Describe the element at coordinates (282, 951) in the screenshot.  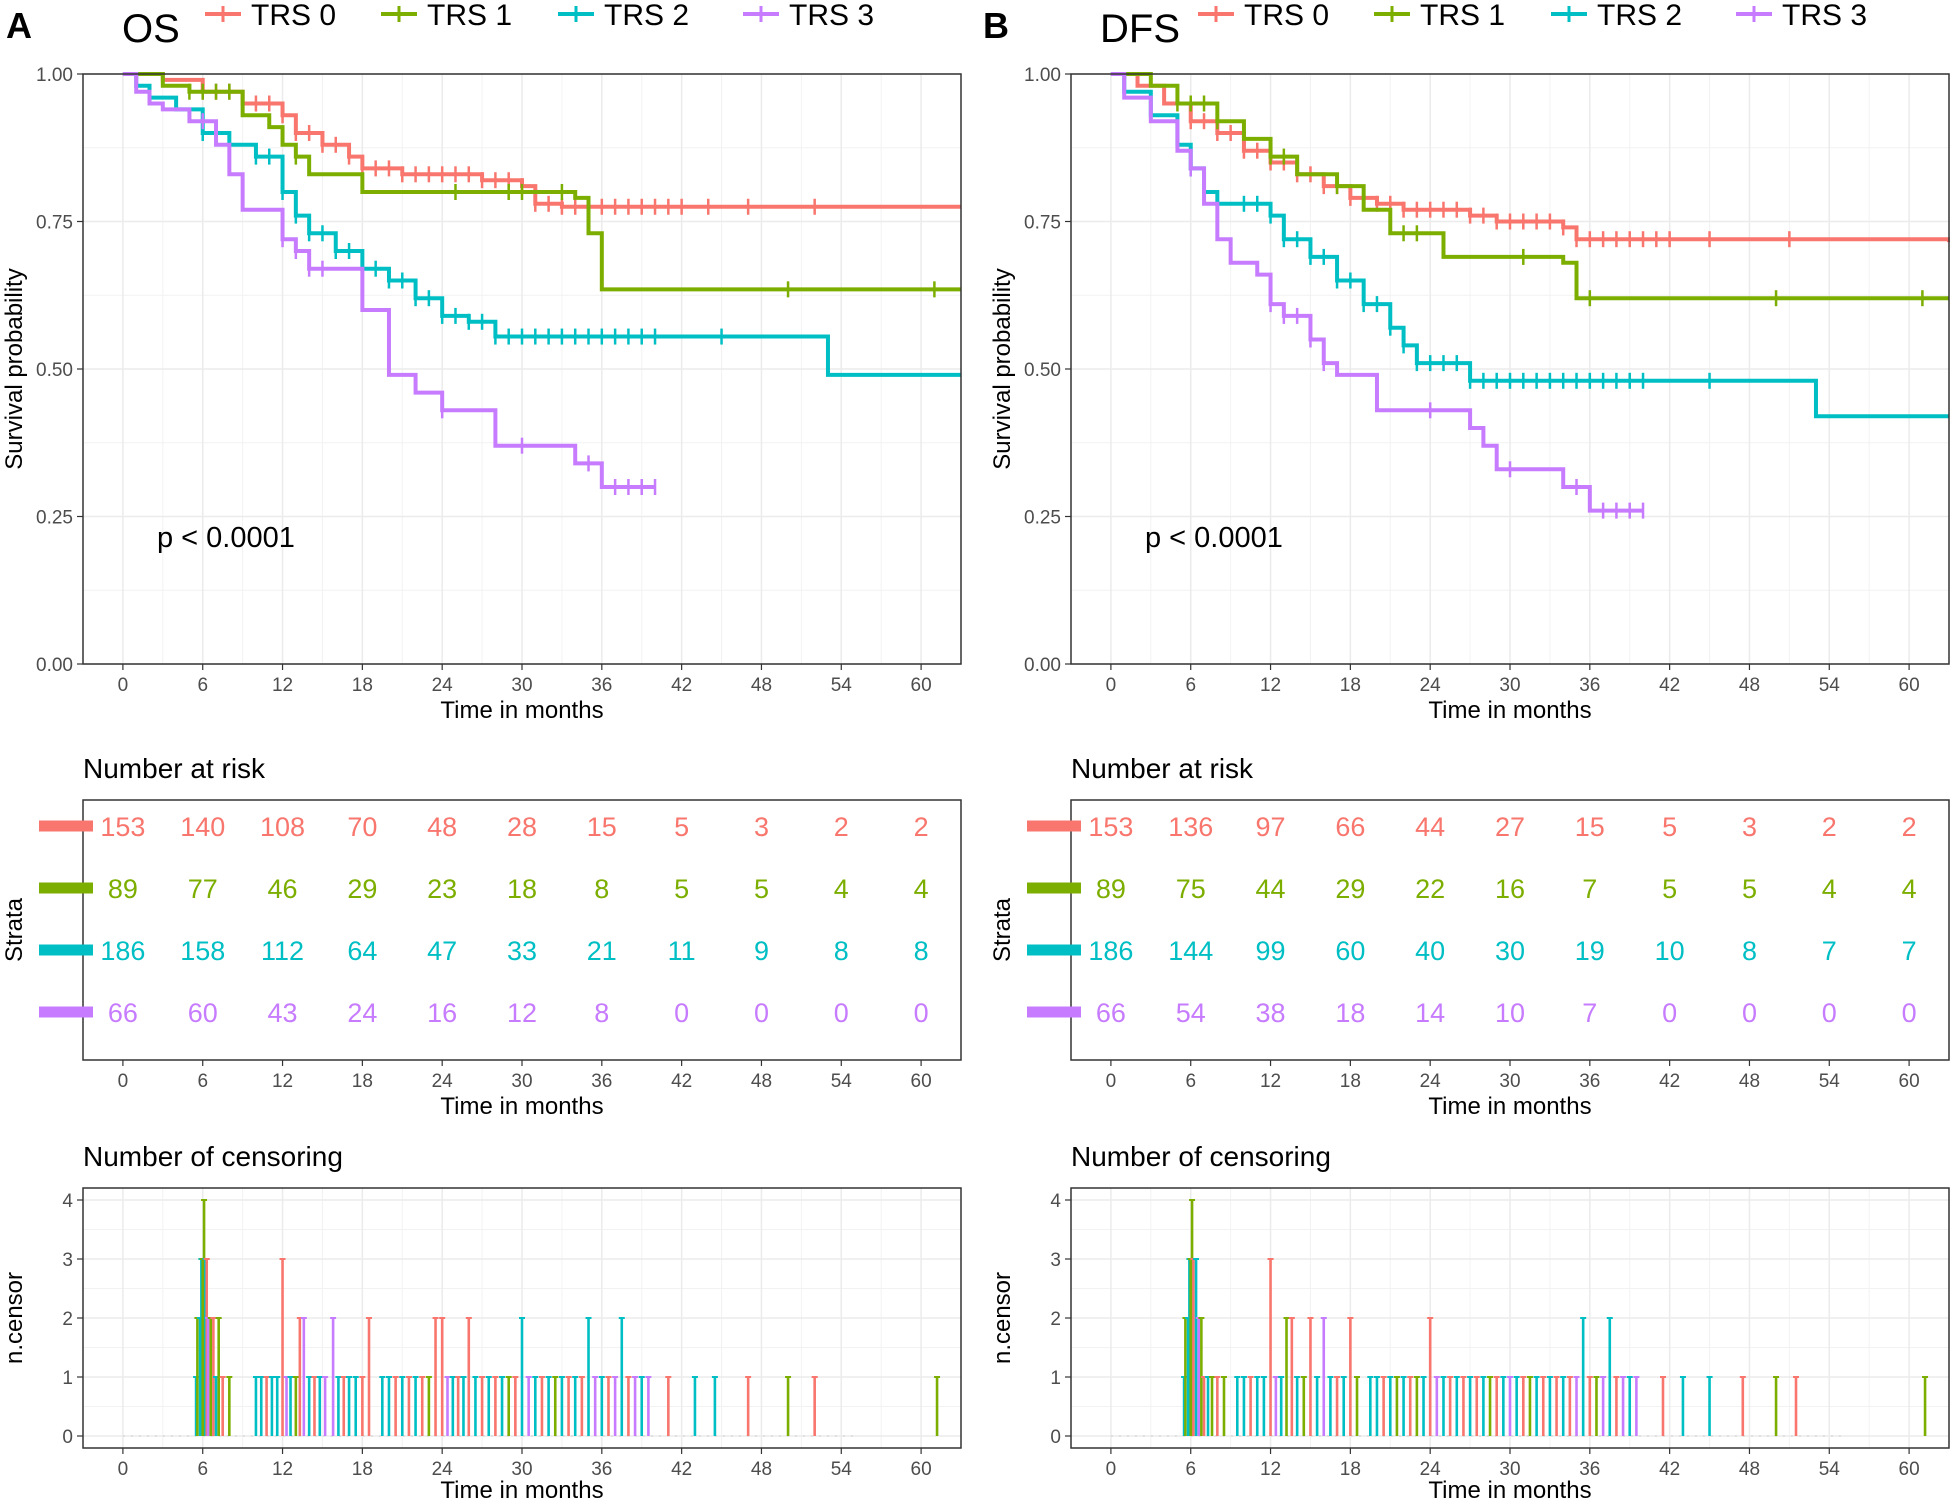
I see `risk-count: 112` at that location.